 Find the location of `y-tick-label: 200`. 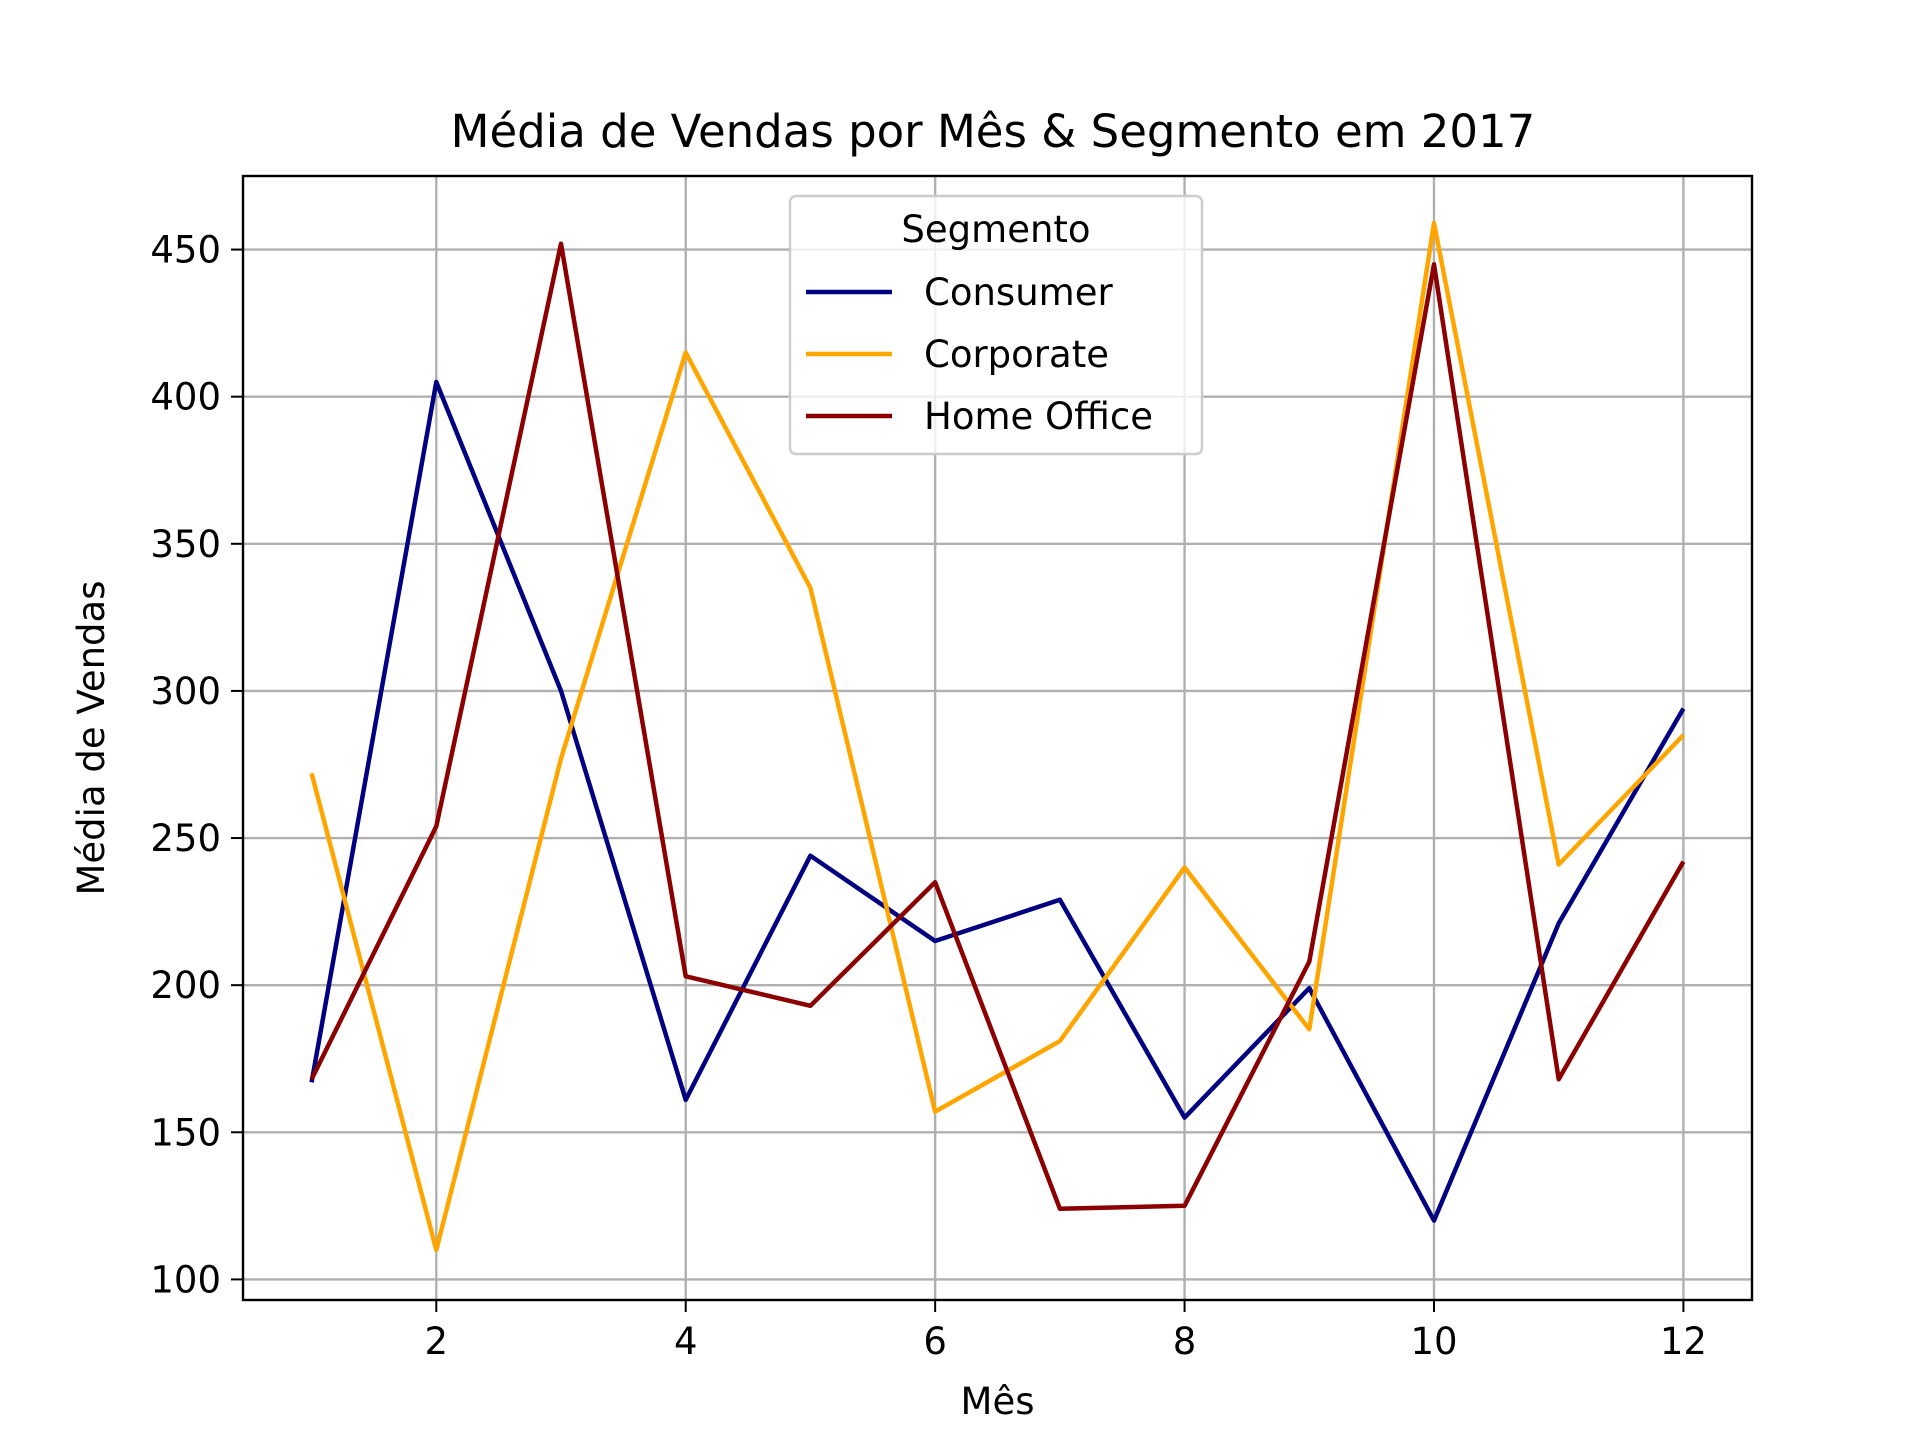

y-tick-label: 200 is located at coordinates (185, 985).